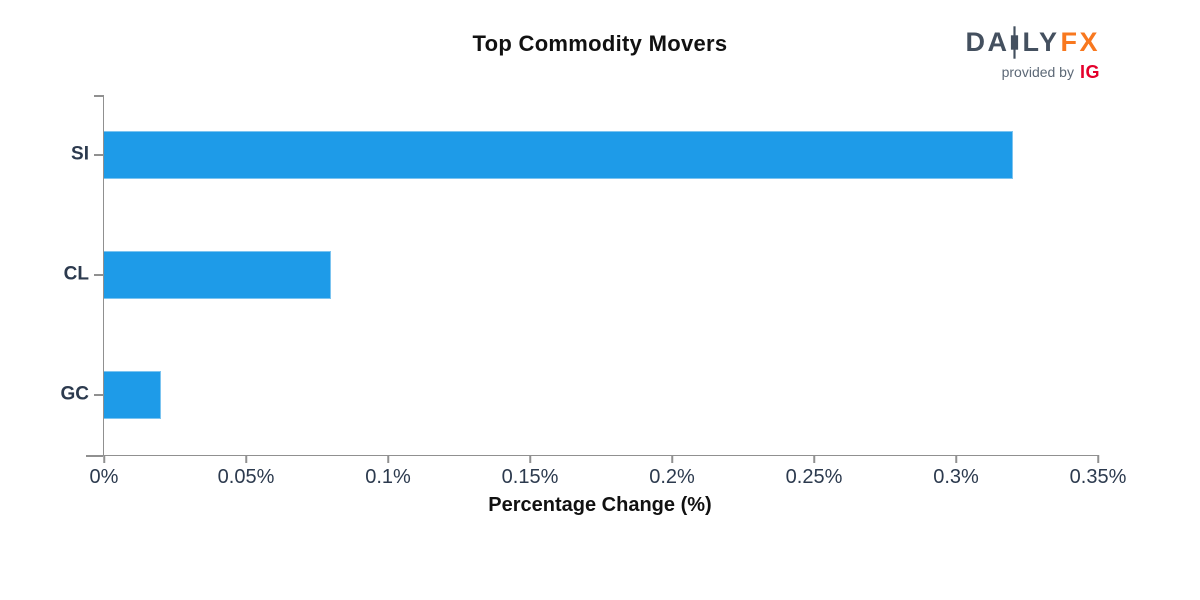 The width and height of the screenshot is (1200, 600). I want to click on category-label-cl: CL, so click(76, 274).